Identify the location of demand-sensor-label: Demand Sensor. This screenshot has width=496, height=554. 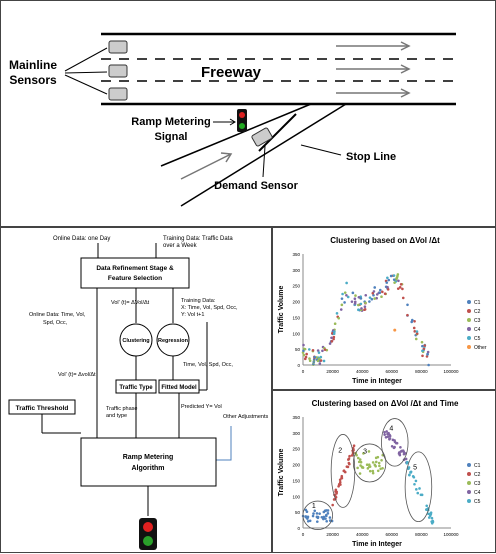
(256, 186).